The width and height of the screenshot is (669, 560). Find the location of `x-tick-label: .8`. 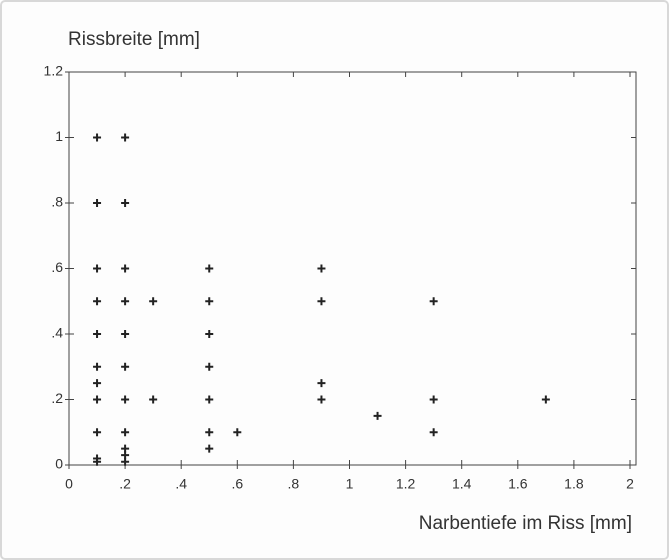

x-tick-label: .8 is located at coordinates (294, 484).